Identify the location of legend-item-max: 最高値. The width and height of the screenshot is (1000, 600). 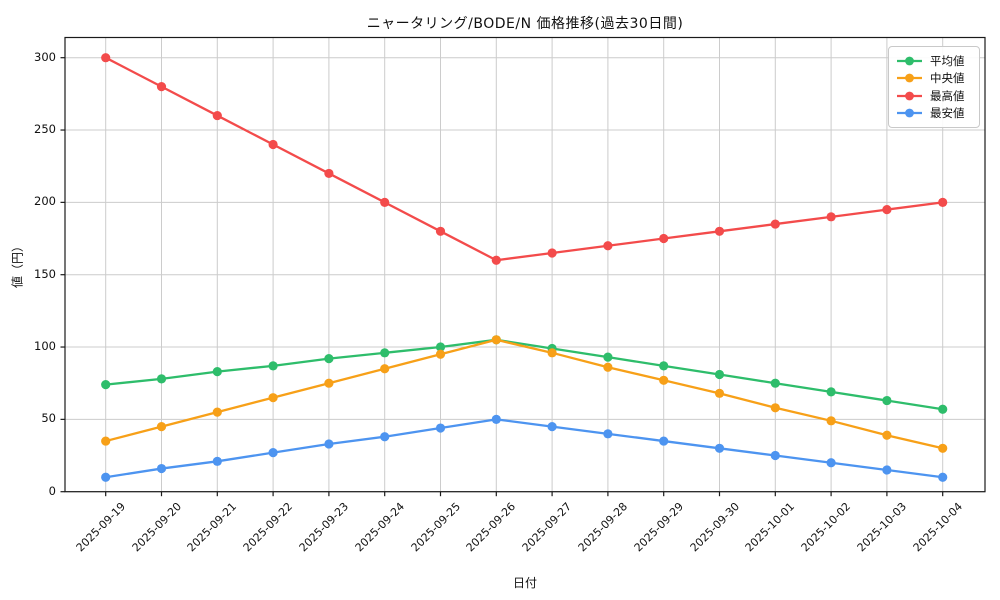
(933, 96).